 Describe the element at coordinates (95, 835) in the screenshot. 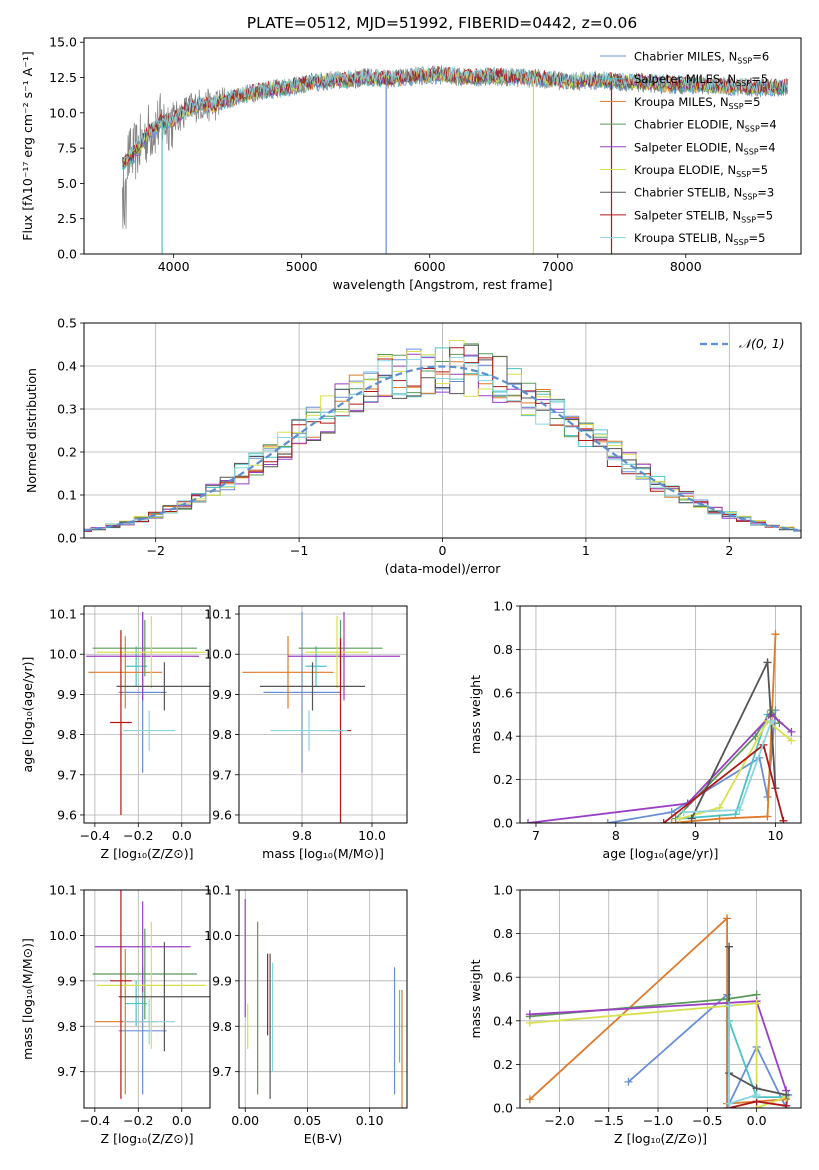

I see `x-tick-label: −0.4` at that location.